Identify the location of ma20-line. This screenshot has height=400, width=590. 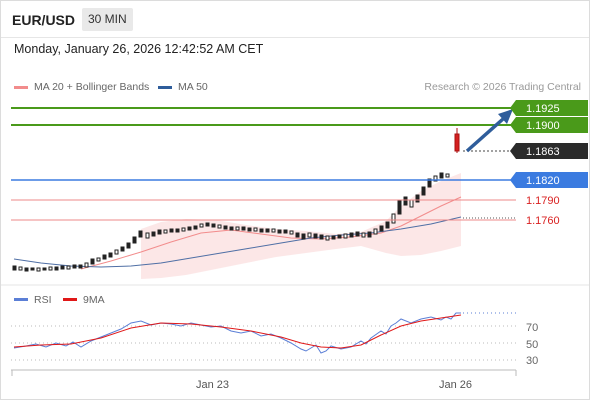
(271, 233).